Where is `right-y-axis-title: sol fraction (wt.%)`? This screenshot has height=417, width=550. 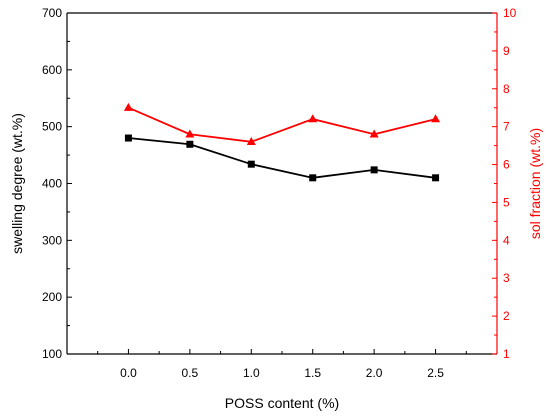 right-y-axis-title: sol fraction (wt.%) is located at coordinates (535, 183).